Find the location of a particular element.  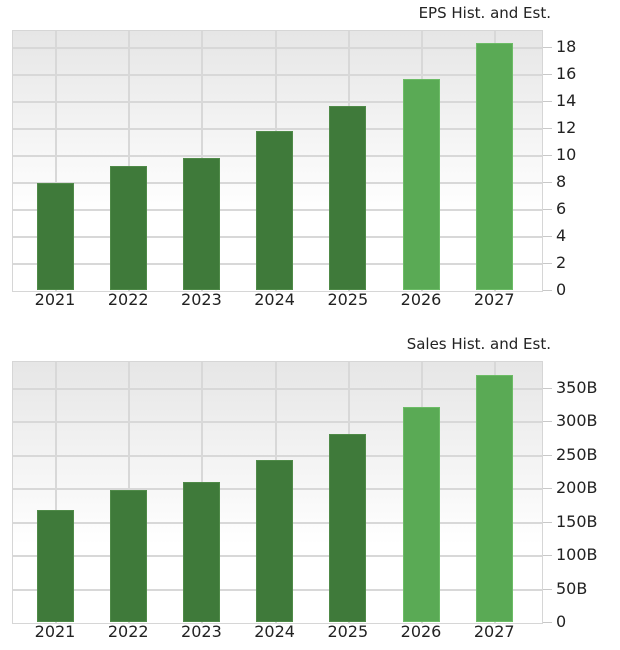

y-axis-label: 100B is located at coordinates (577, 555).